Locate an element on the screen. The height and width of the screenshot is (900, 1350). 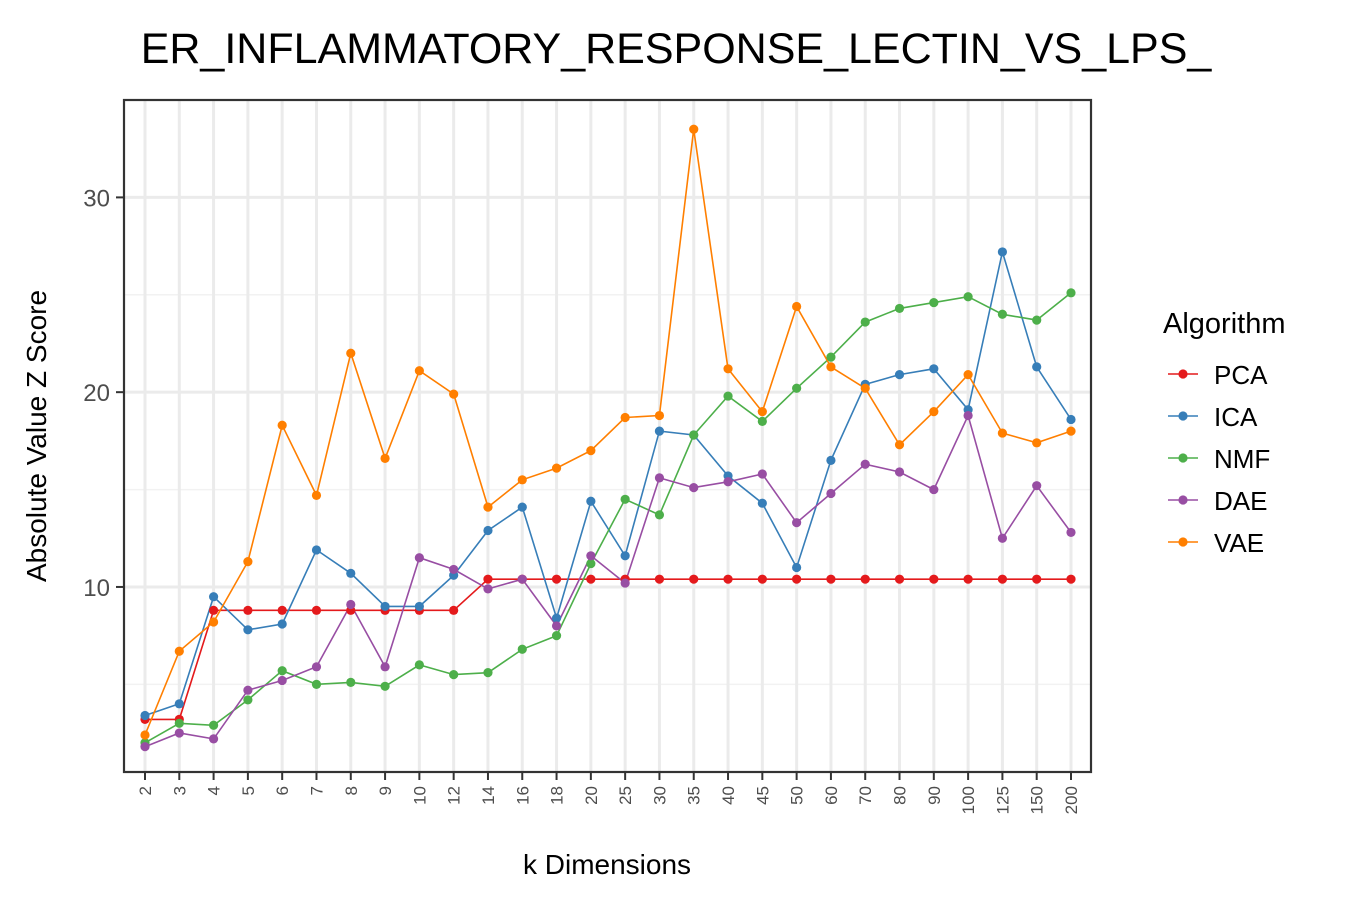
legend-label: ICA is located at coordinates (1236, 417).